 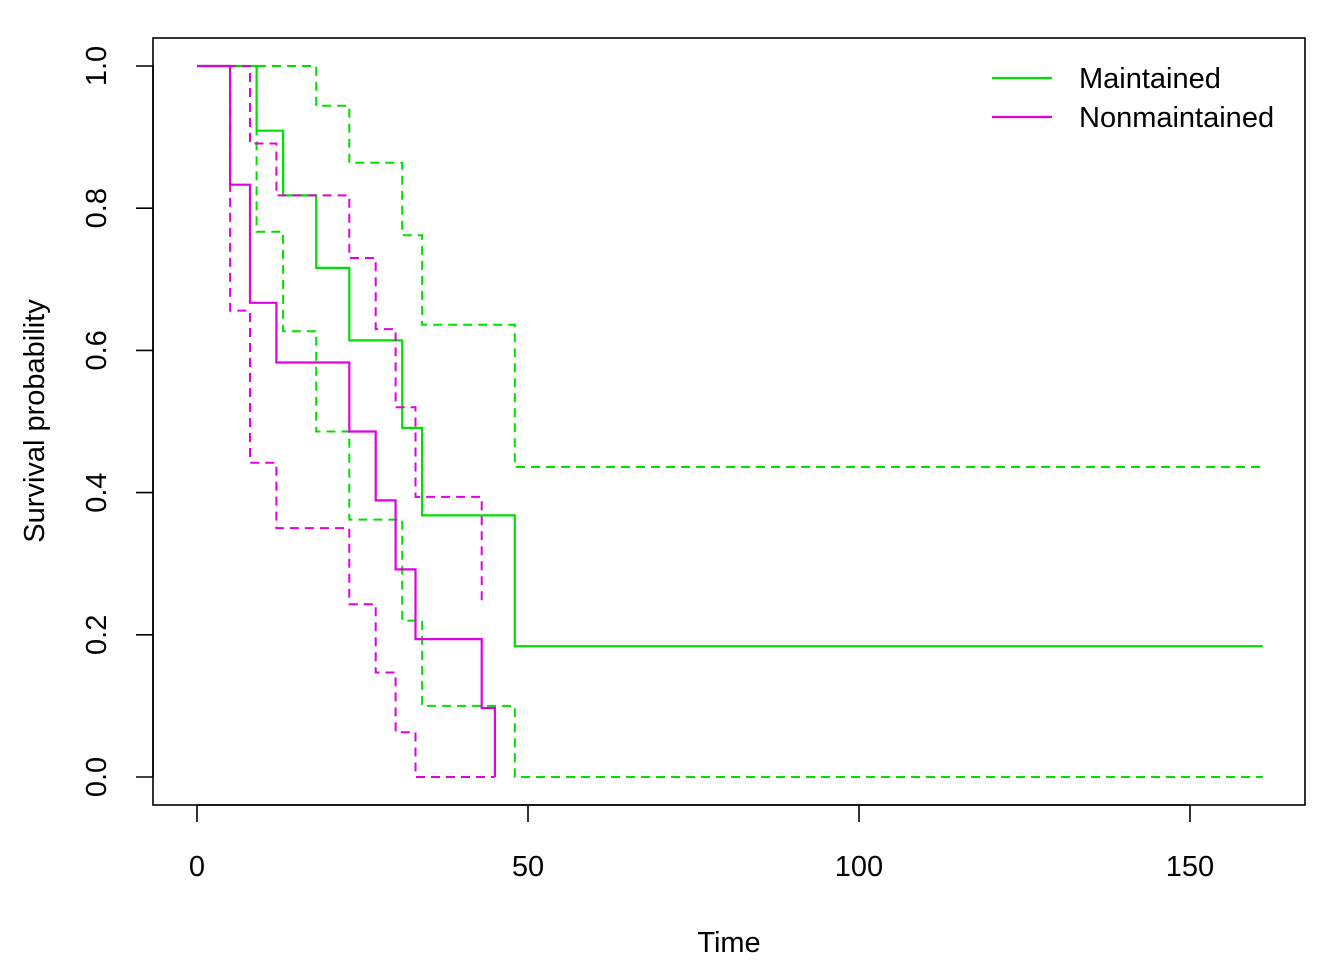 What do you see at coordinates (97, 350) in the screenshot?
I see `y-tick-label: 0.6` at bounding box center [97, 350].